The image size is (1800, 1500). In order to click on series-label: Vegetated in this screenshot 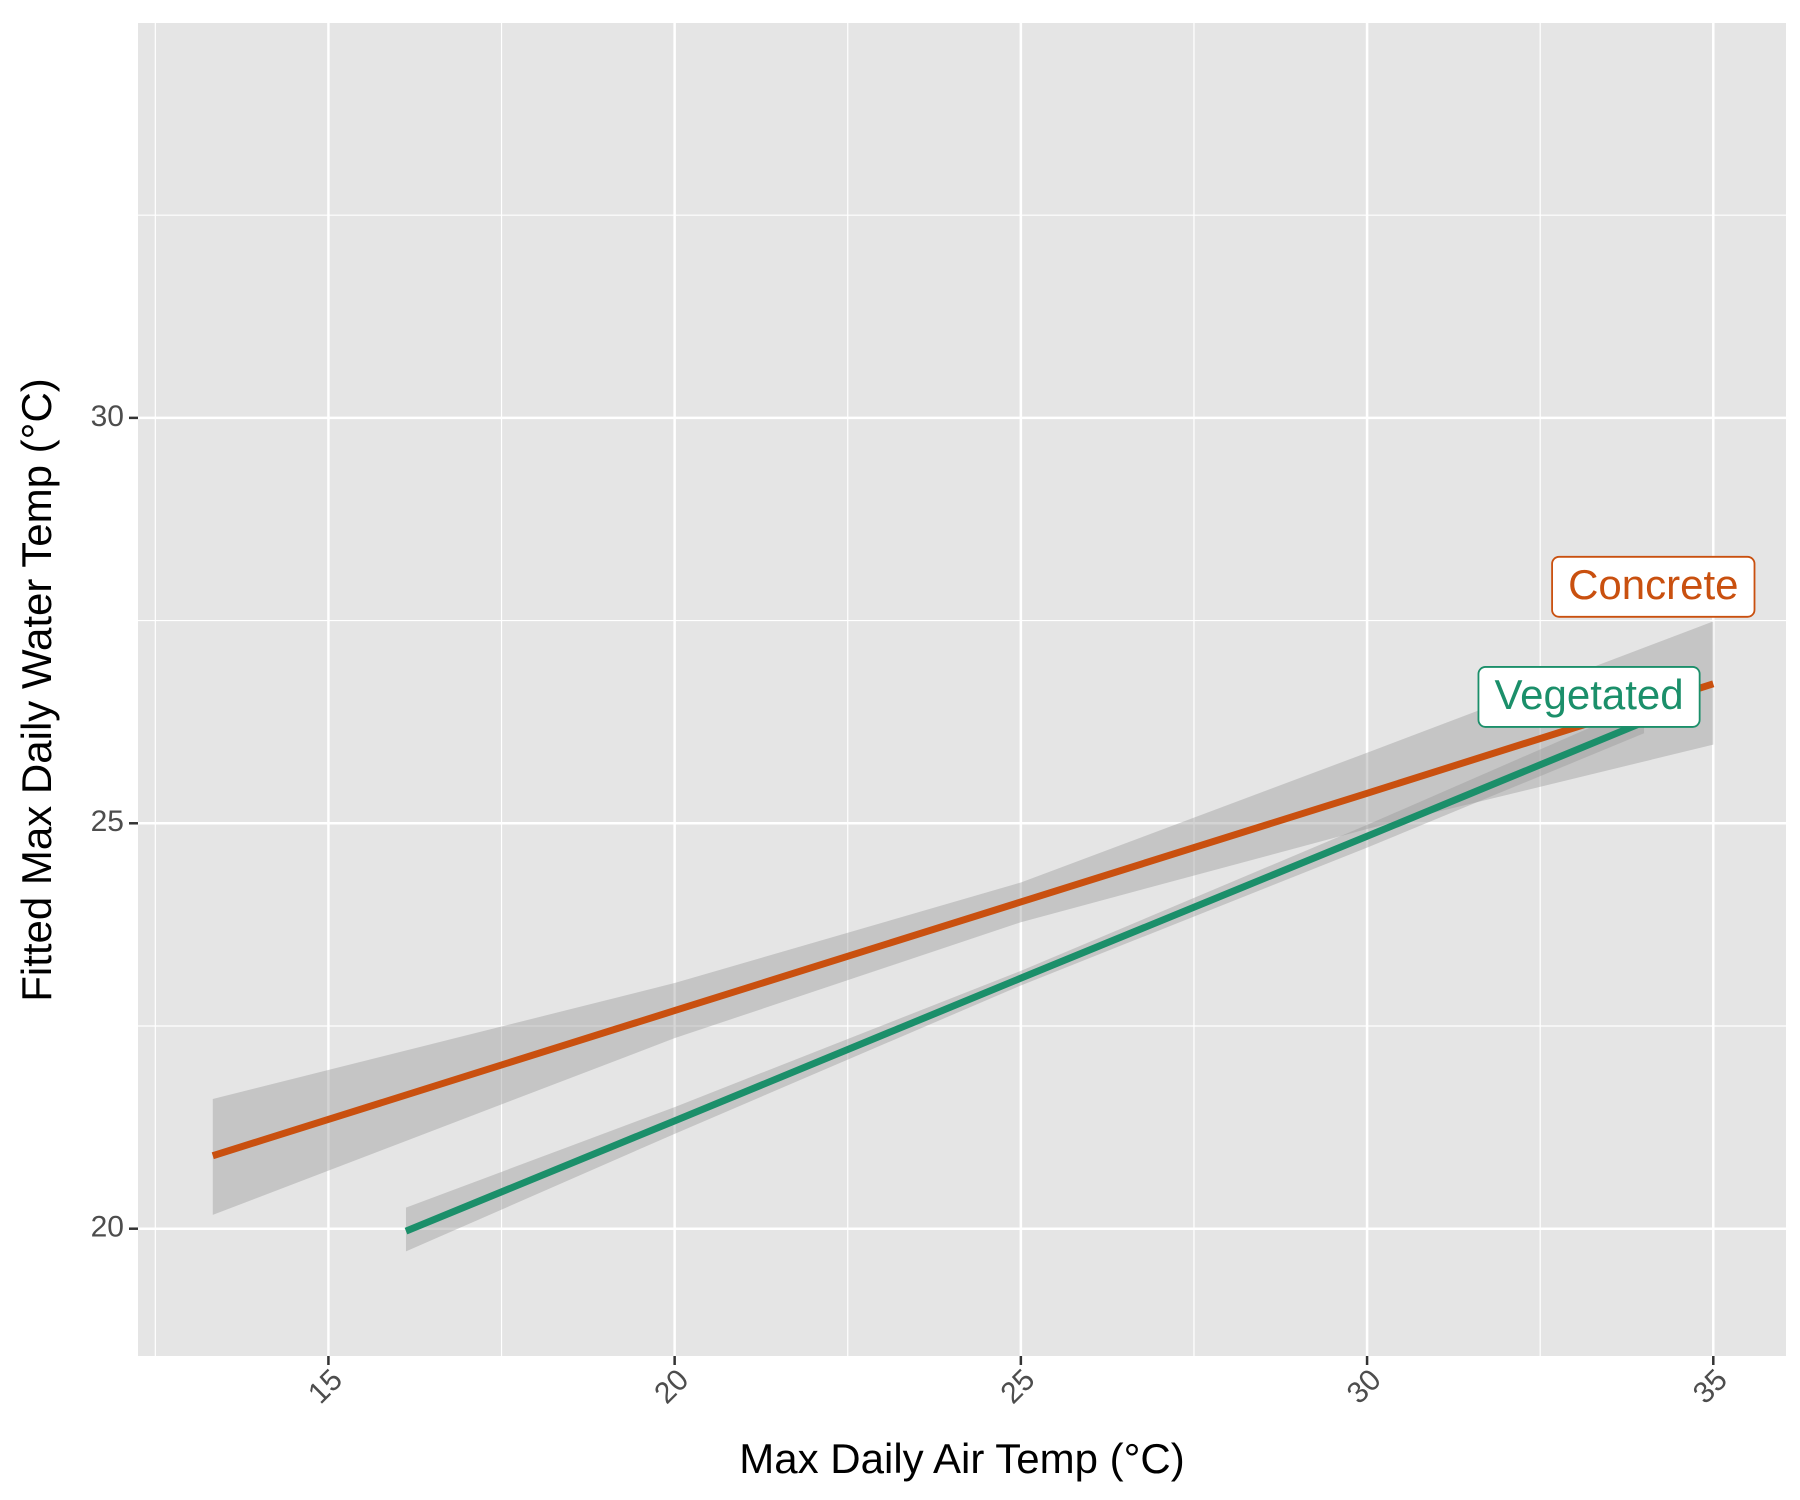, I will do `click(1589, 697)`.